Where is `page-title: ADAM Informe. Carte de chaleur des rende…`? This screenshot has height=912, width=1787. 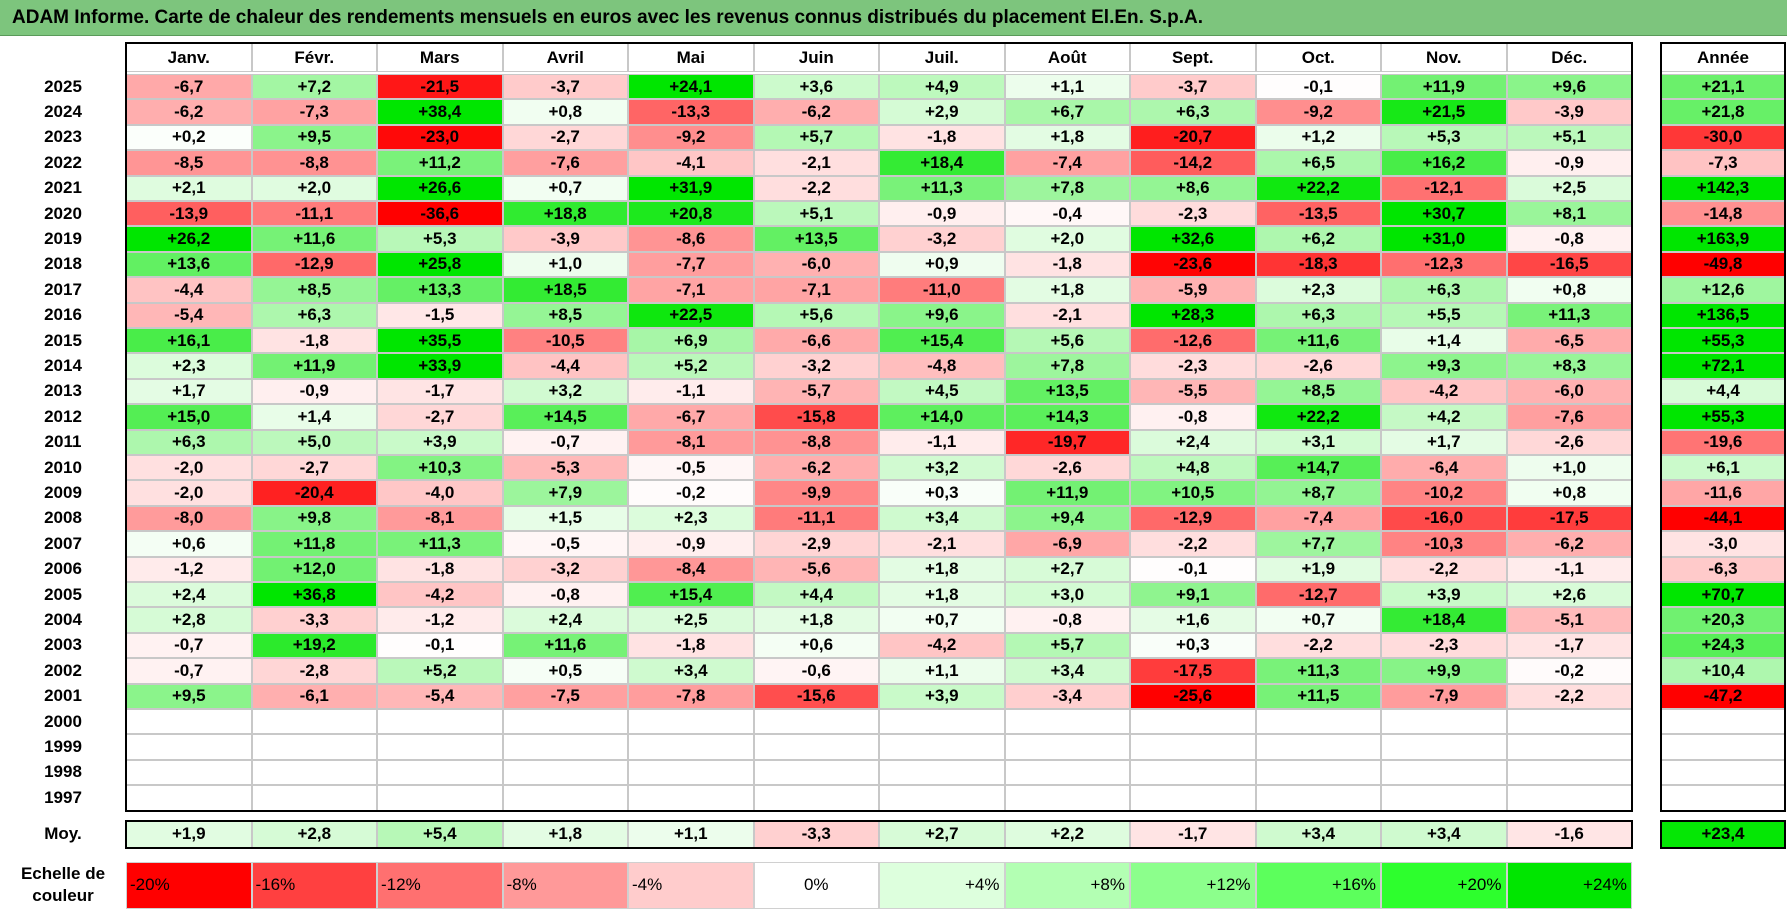
page-title: ADAM Informe. Carte de chaleur des rende… is located at coordinates (893, 18).